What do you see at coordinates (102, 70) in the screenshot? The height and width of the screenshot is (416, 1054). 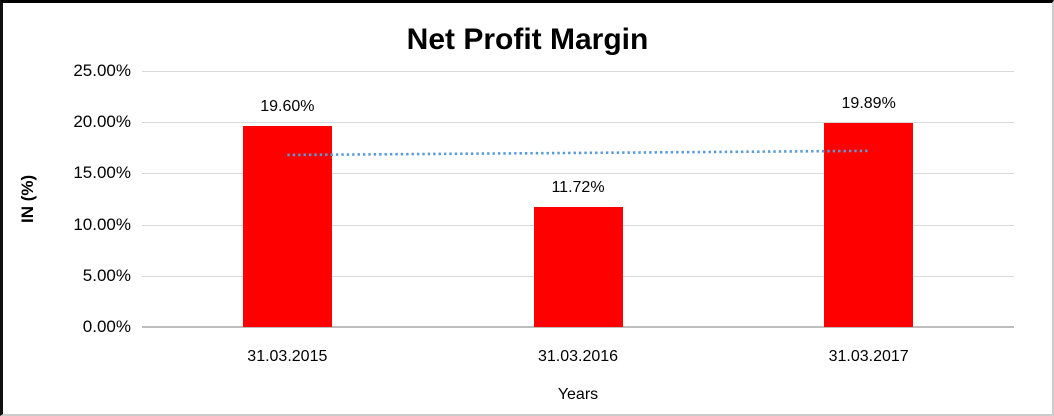 I see `y-tick-label: 25.00%` at bounding box center [102, 70].